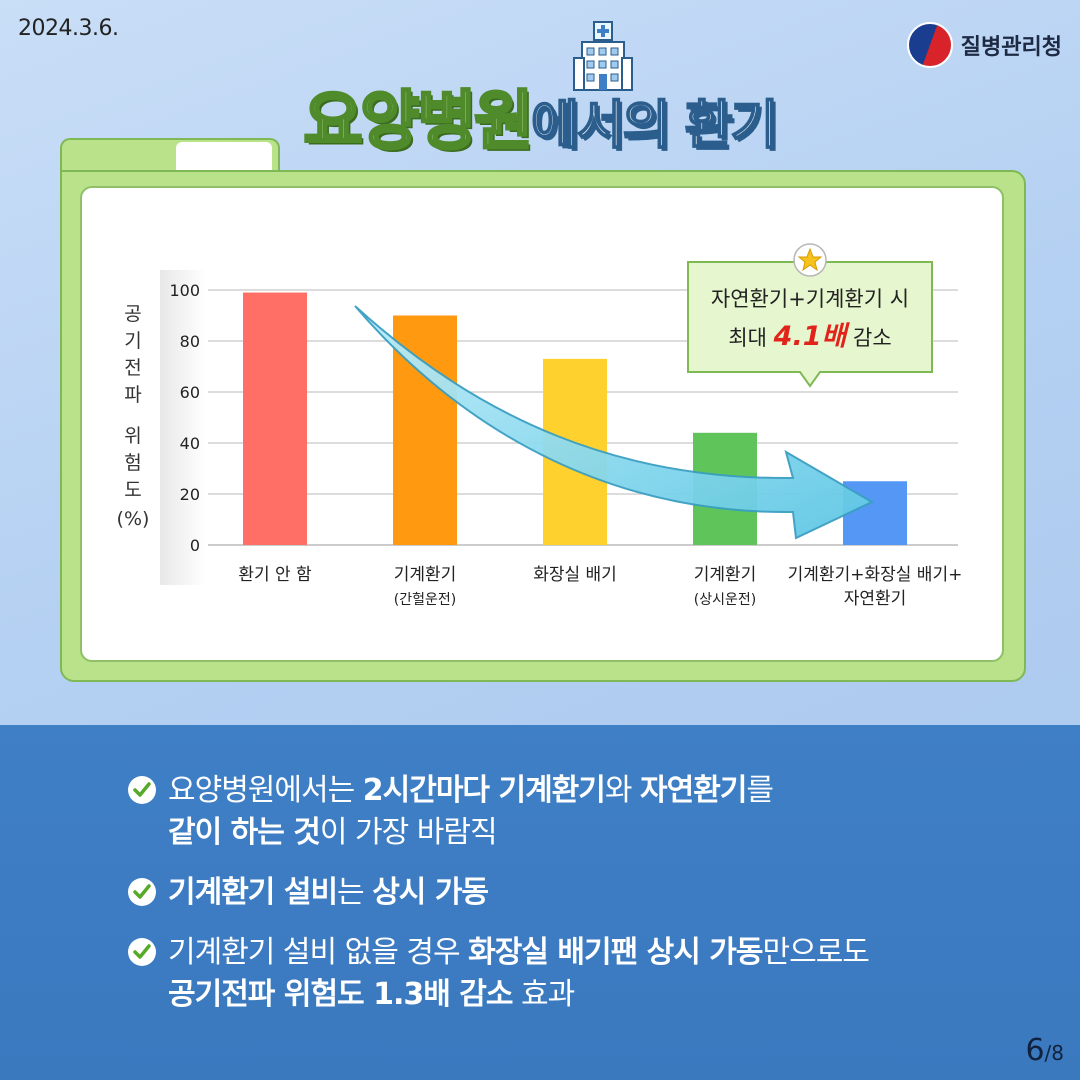 Image resolution: width=1080 pixels, height=1080 pixels. Describe the element at coordinates (929, 45) in the screenshot. I see `taeguk-icon` at that location.